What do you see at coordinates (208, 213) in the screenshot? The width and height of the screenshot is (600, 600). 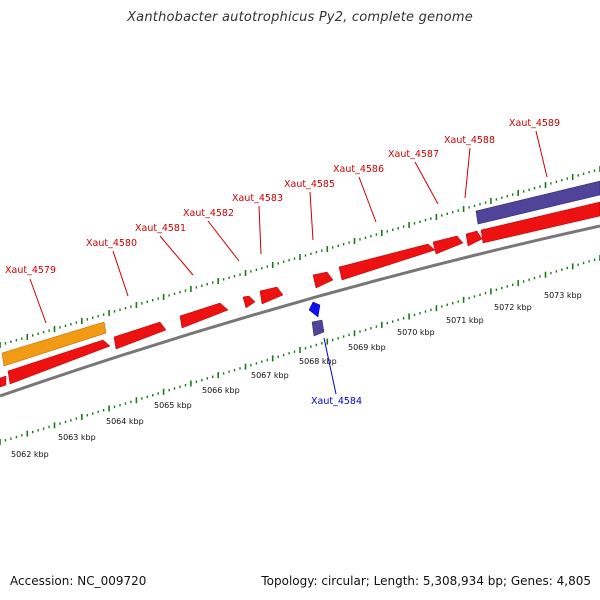 I see `gene-label: Xaut_4582` at bounding box center [208, 213].